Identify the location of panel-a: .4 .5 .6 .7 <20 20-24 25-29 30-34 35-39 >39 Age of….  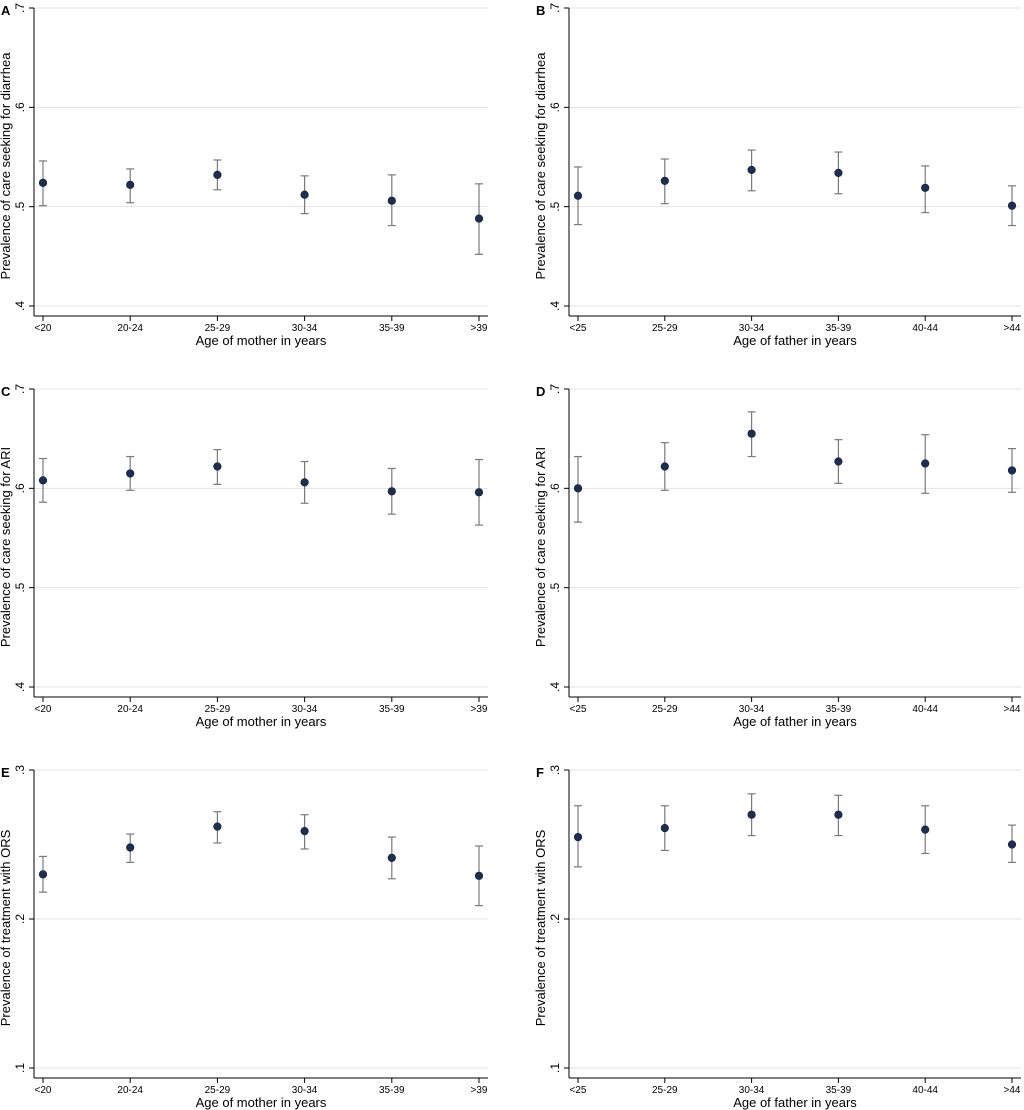
(244, 175).